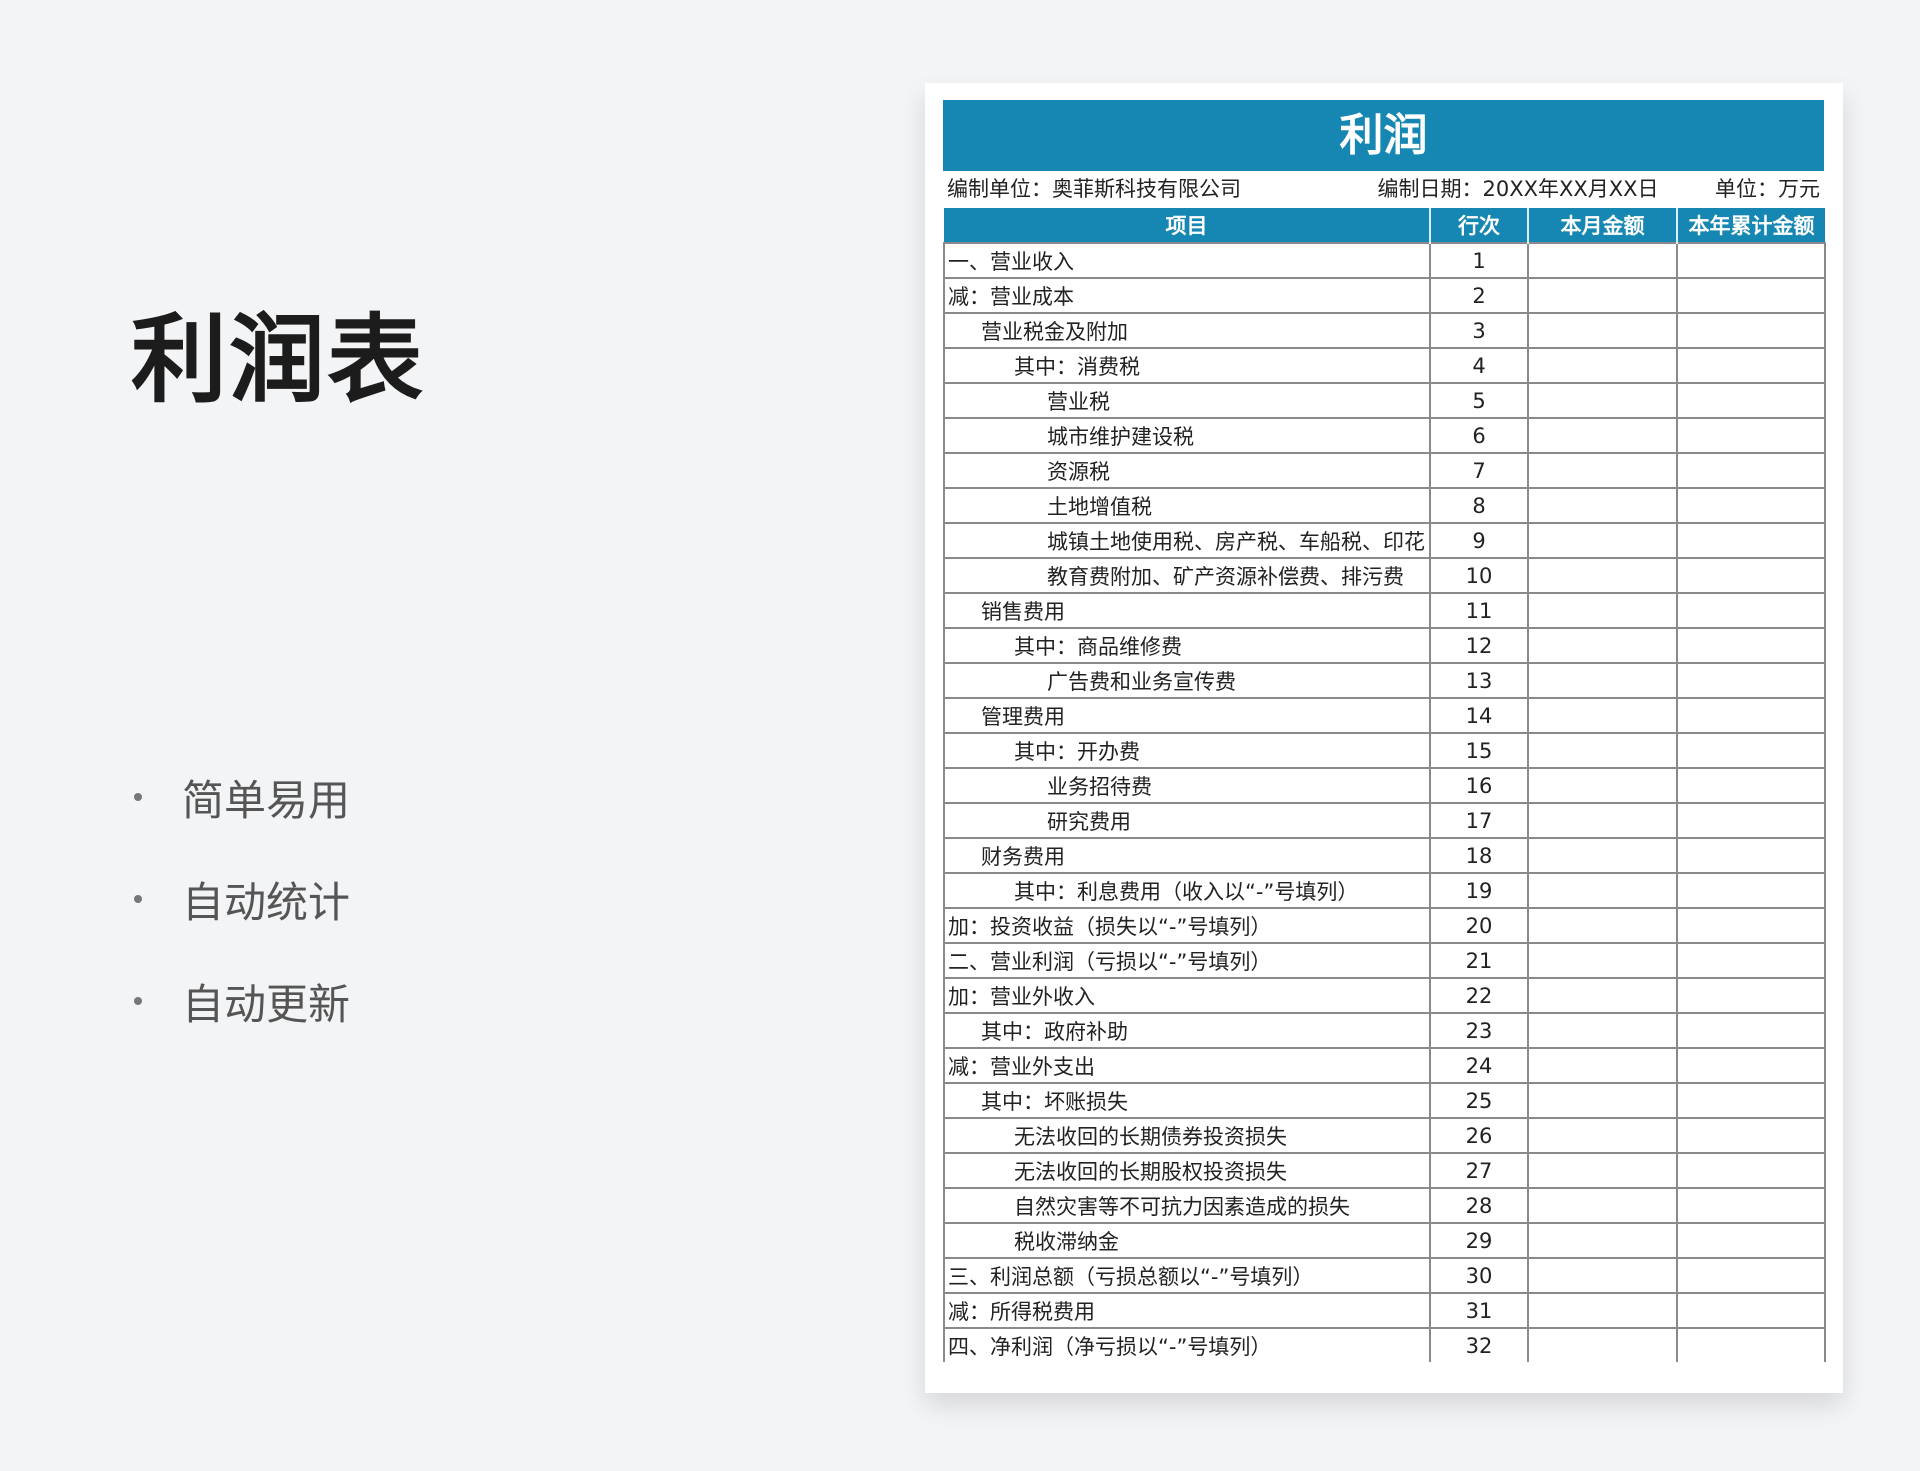  What do you see at coordinates (1479, 610) in the screenshot?
I see `line-no-cell: 11` at bounding box center [1479, 610].